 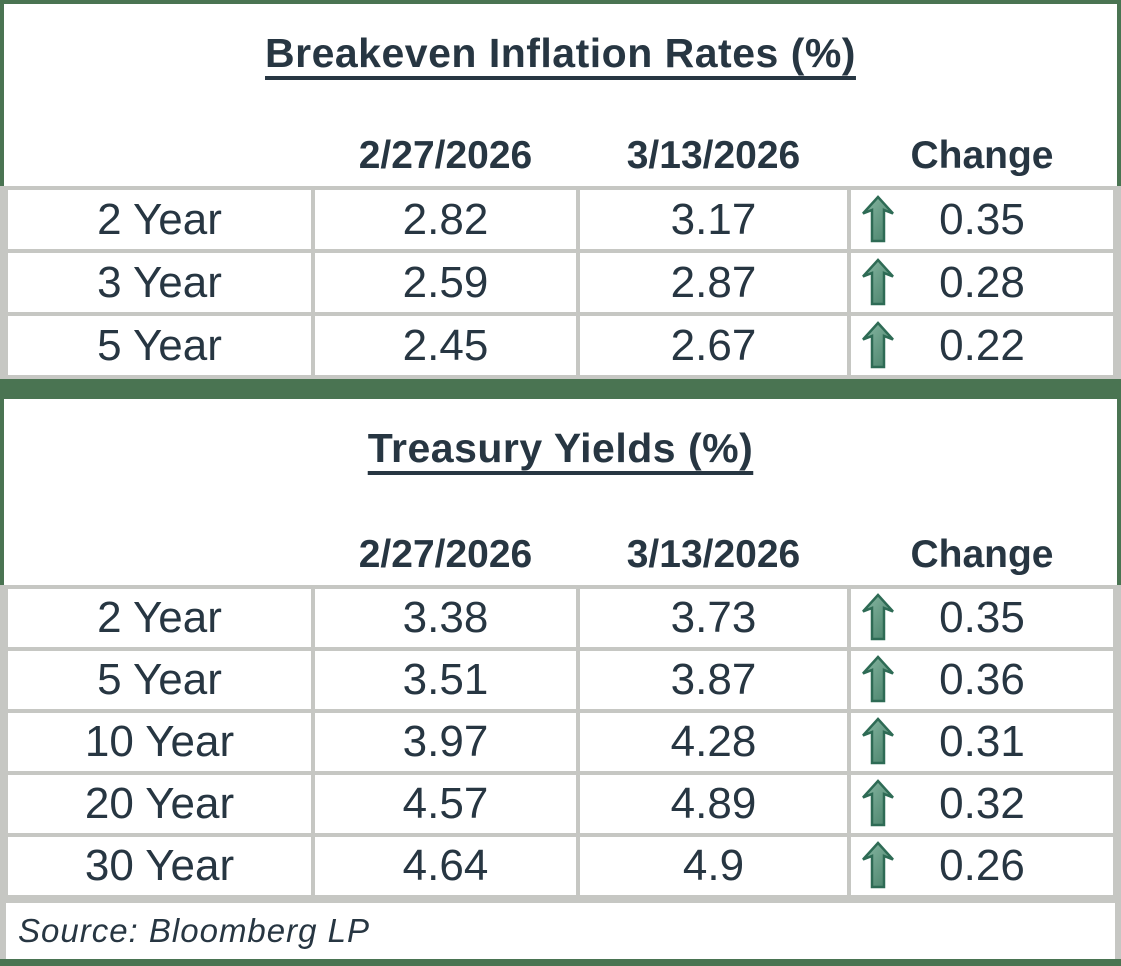 I want to click on change-cell: 0.26, so click(x=982, y=866).